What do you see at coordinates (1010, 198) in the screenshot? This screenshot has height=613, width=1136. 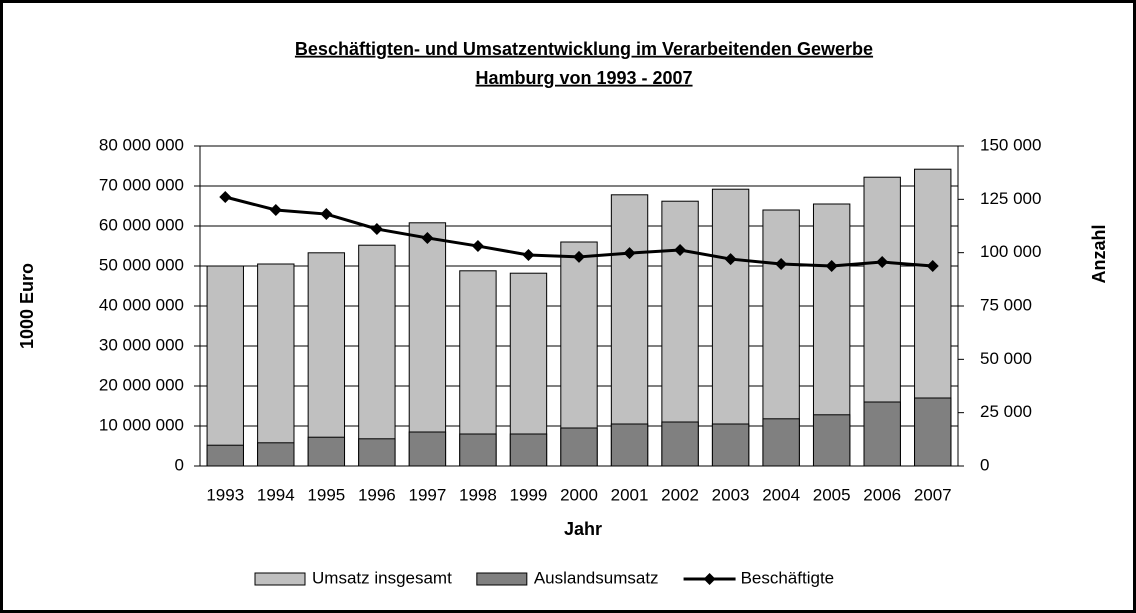 I see `y2-tick-label: 125 000` at bounding box center [1010, 198].